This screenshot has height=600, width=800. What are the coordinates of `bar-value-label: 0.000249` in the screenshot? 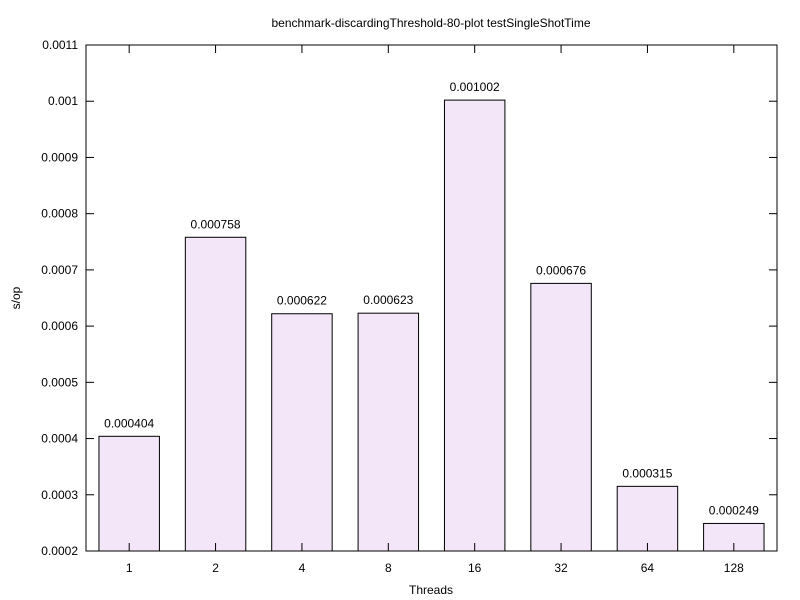 It's located at (734, 510).